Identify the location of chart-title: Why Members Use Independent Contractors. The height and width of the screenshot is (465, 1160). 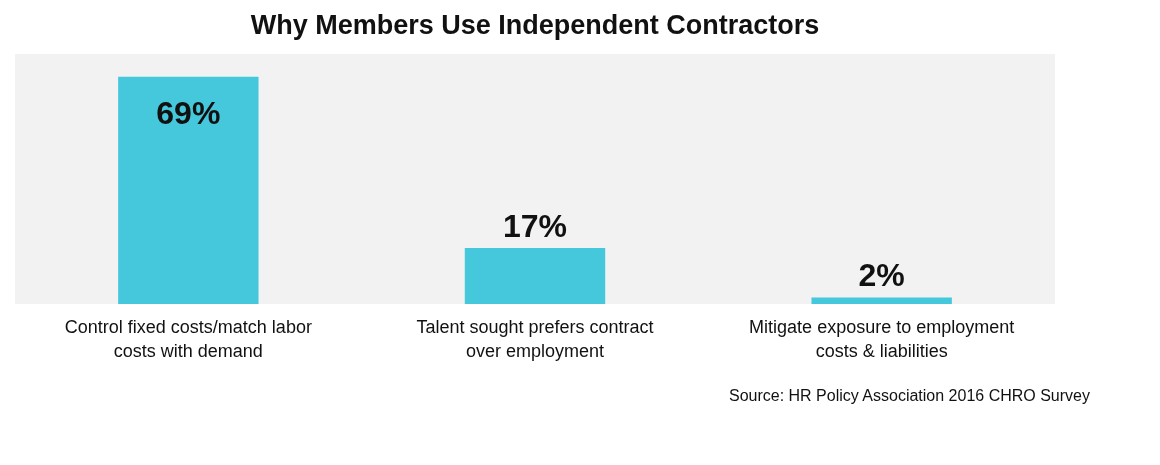
(535, 25).